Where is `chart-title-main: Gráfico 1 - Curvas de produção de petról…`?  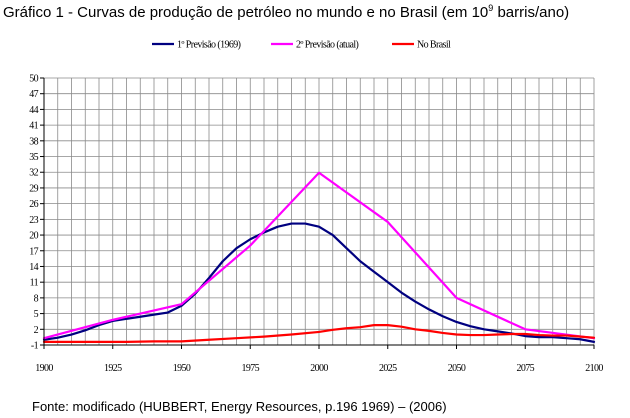
chart-title-main: Gráfico 1 - Curvas de produção de petról… is located at coordinates (246, 12).